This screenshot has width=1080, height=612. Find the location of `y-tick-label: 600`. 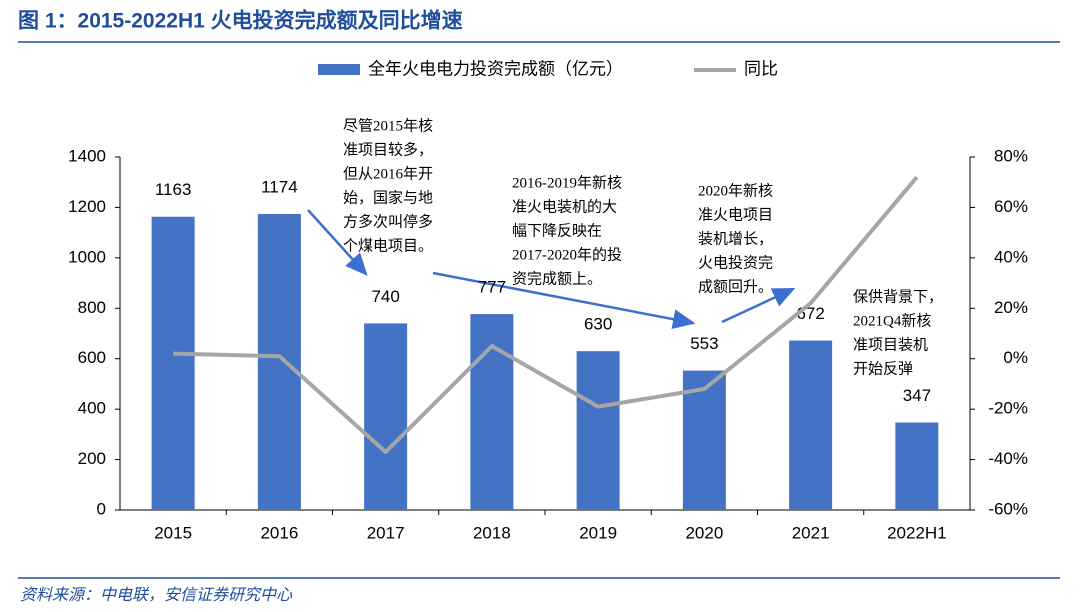

y-tick-label: 600 is located at coordinates (92, 357).